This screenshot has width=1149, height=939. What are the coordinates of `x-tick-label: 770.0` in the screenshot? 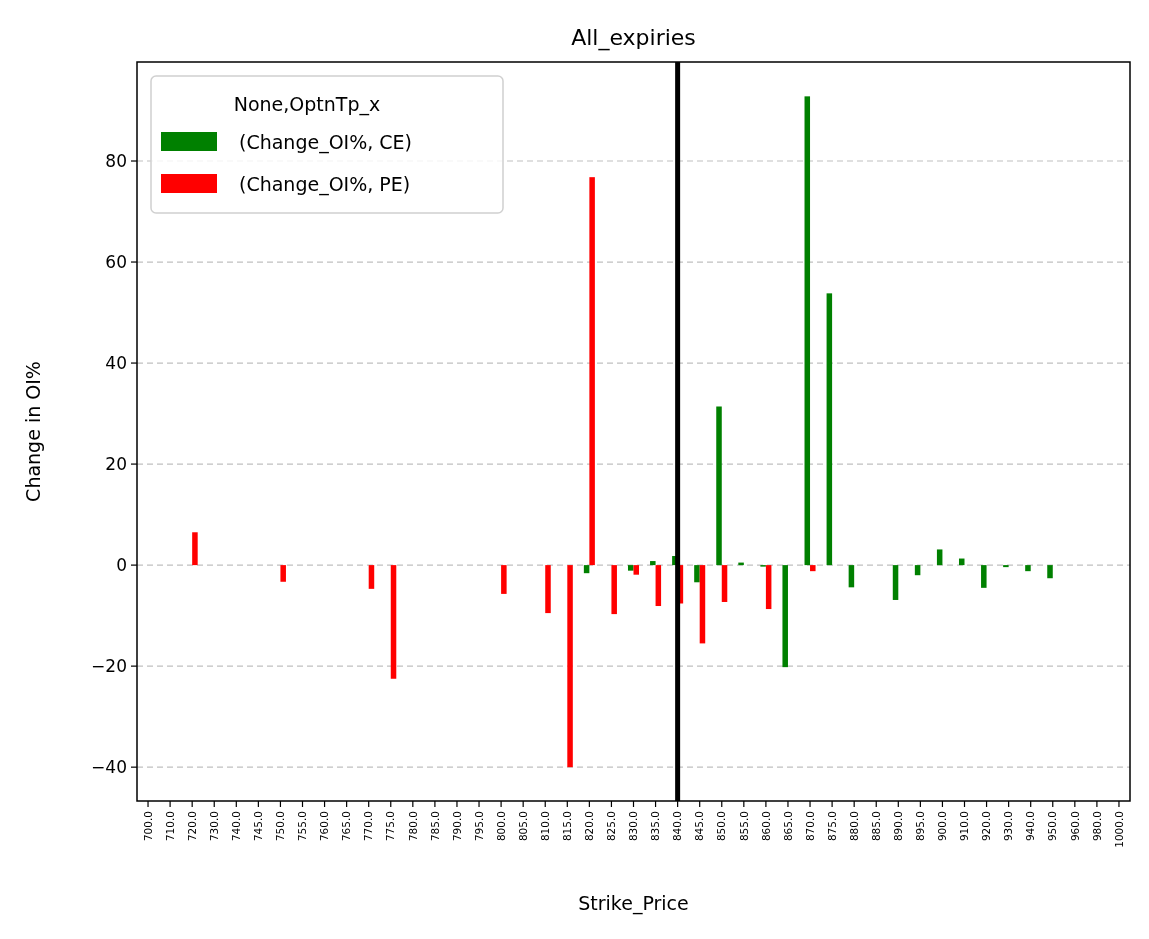 It's located at (368, 826).